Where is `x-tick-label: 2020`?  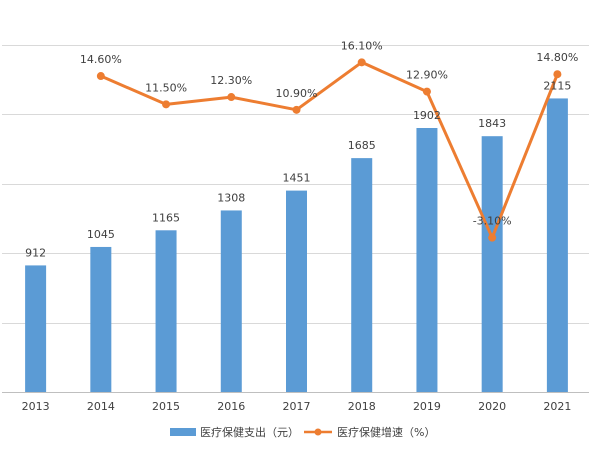 x-tick-label: 2020 is located at coordinates (492, 406).